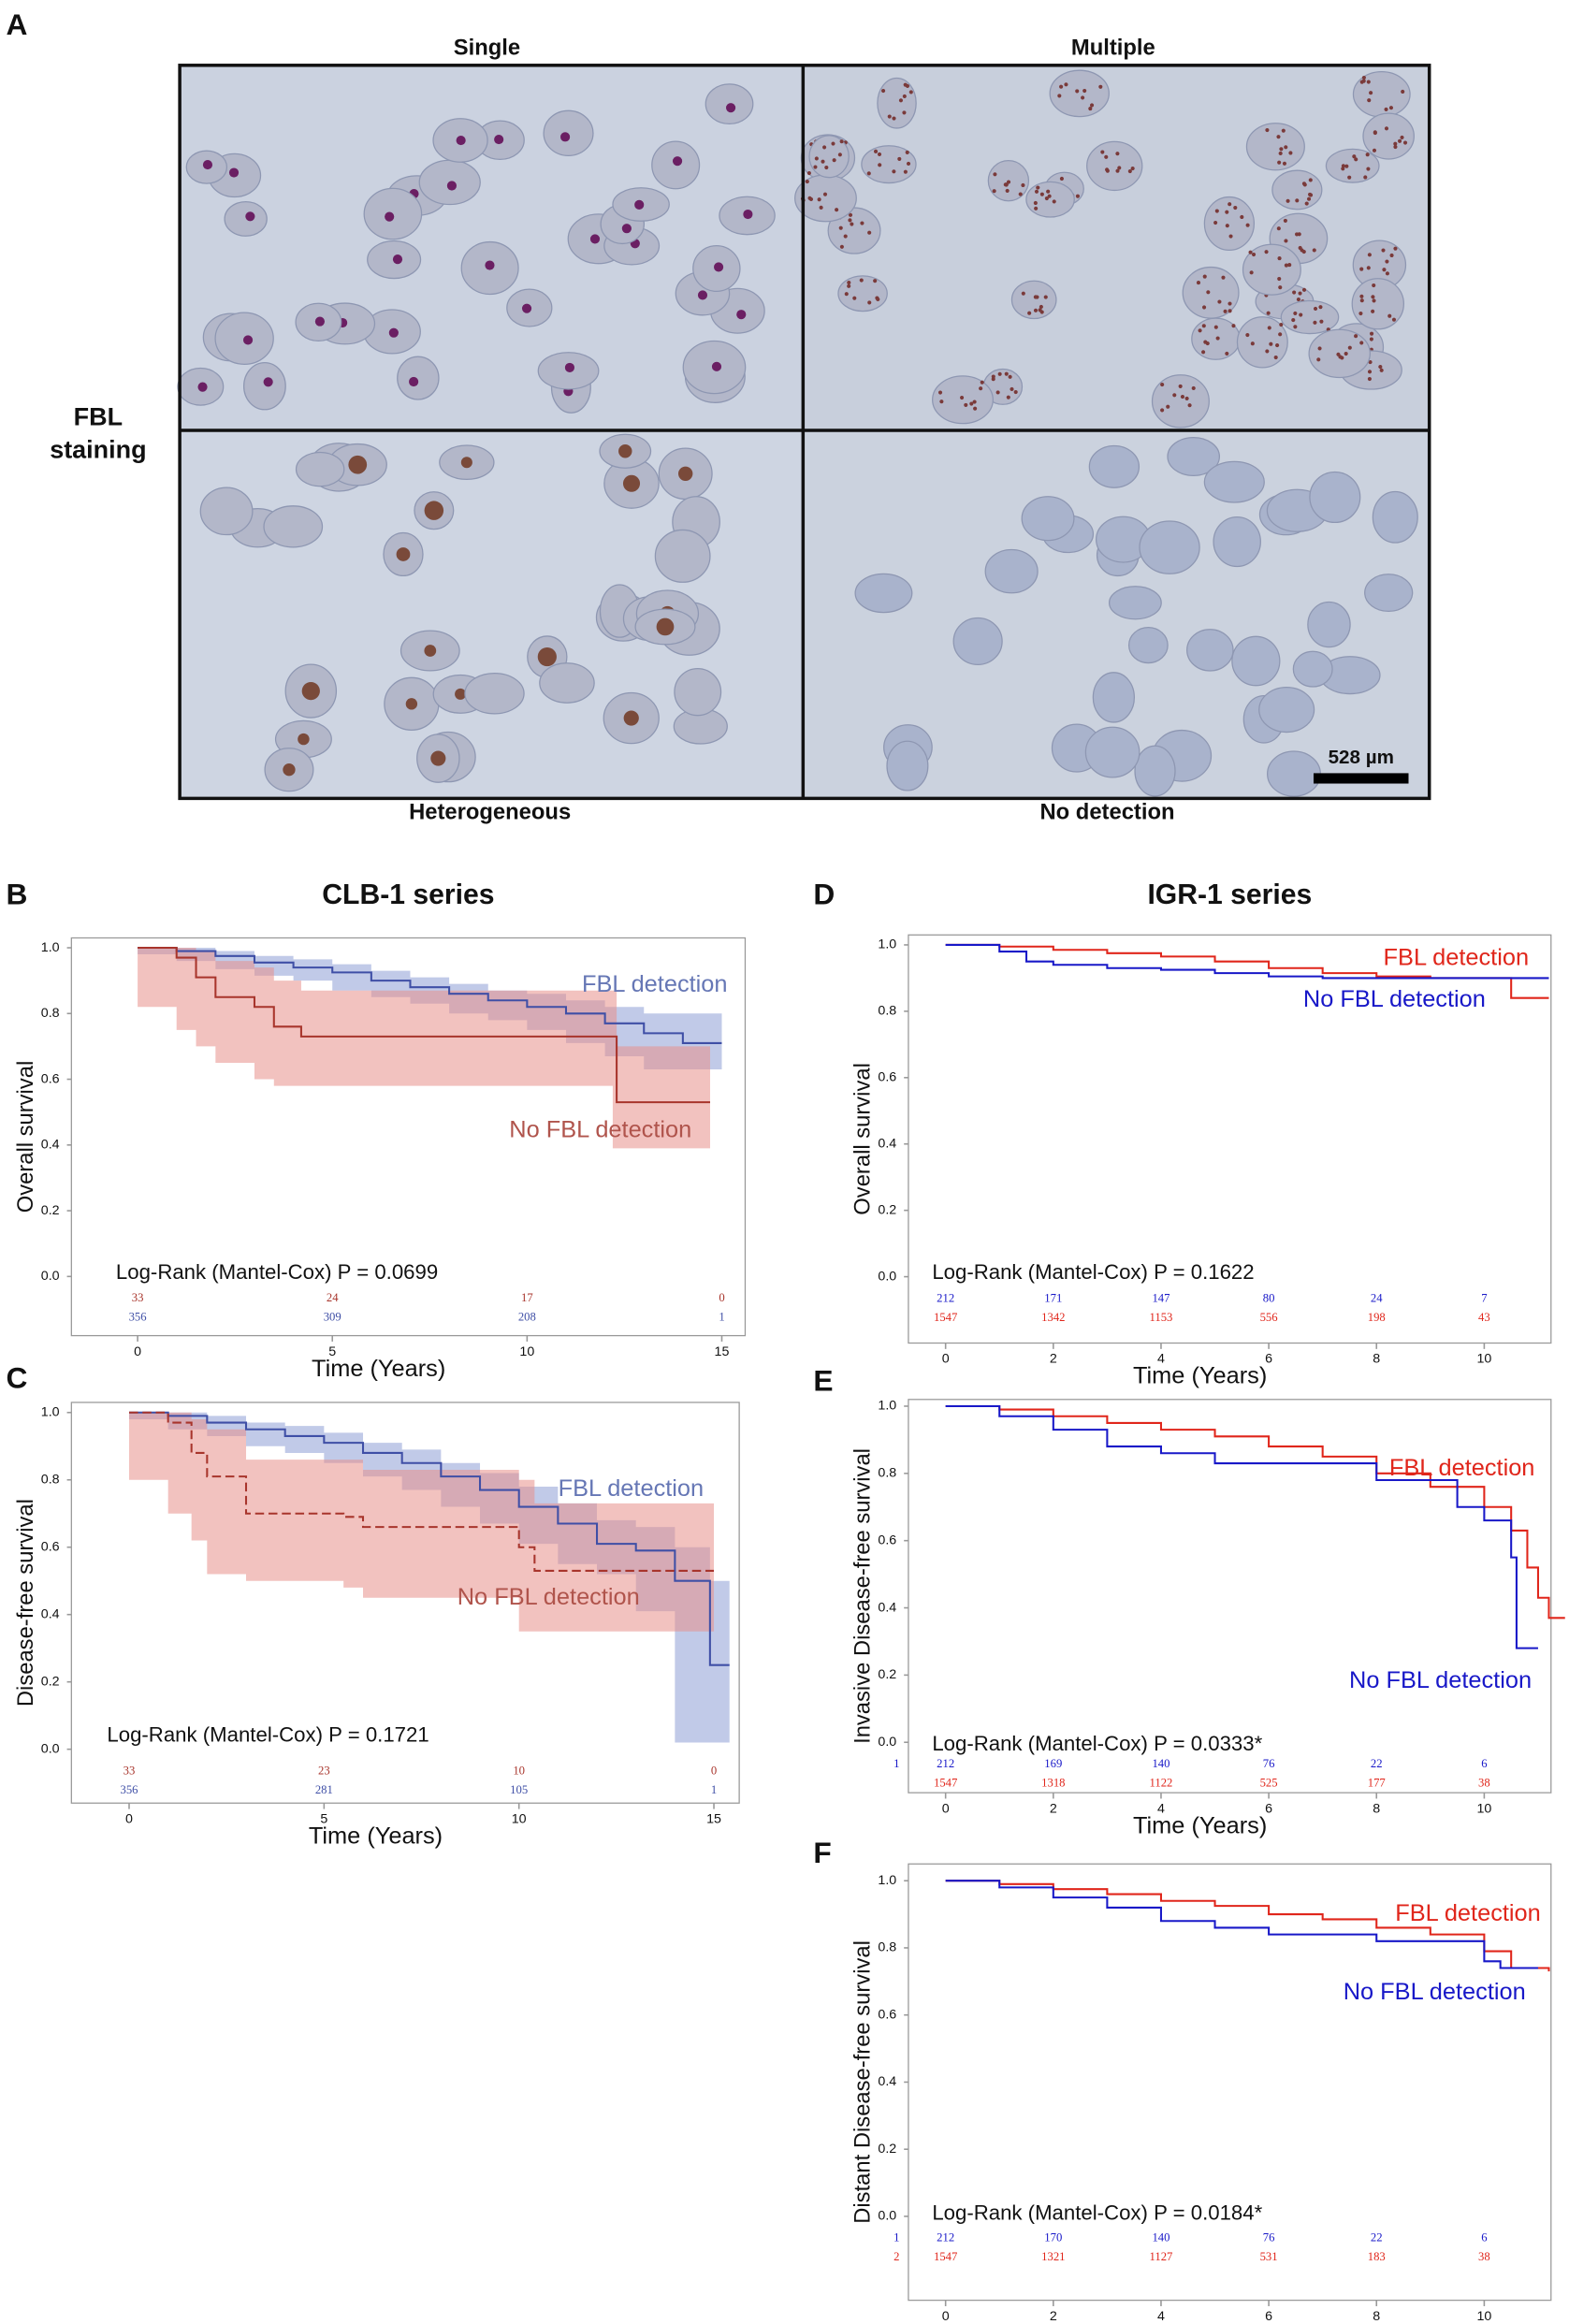 This screenshot has height=2324, width=1569. Describe the element at coordinates (50, 1145) in the screenshot. I see `y-tick-label: 0.4` at that location.